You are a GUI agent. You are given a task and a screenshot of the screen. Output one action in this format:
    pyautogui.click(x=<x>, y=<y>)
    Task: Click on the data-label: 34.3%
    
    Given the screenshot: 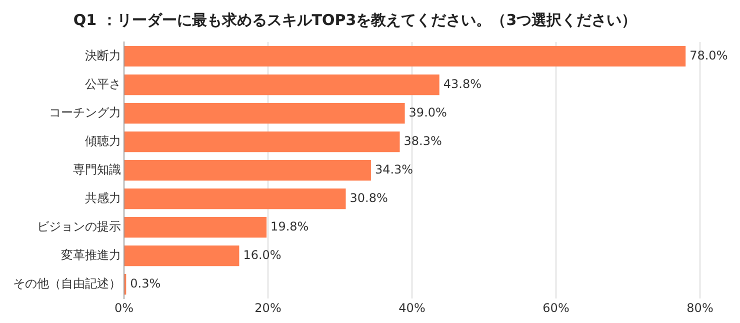 What is the action you would take?
    pyautogui.click(x=394, y=169)
    